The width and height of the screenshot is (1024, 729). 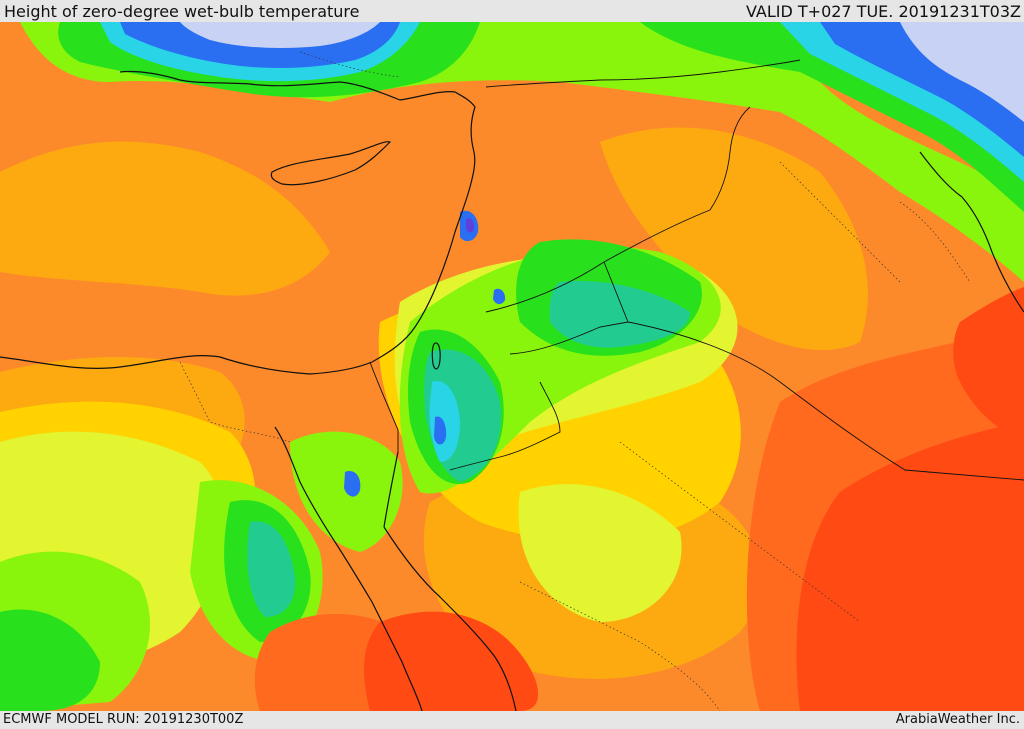 I want to click on province-border-turkey, so click(x=350, y=64).